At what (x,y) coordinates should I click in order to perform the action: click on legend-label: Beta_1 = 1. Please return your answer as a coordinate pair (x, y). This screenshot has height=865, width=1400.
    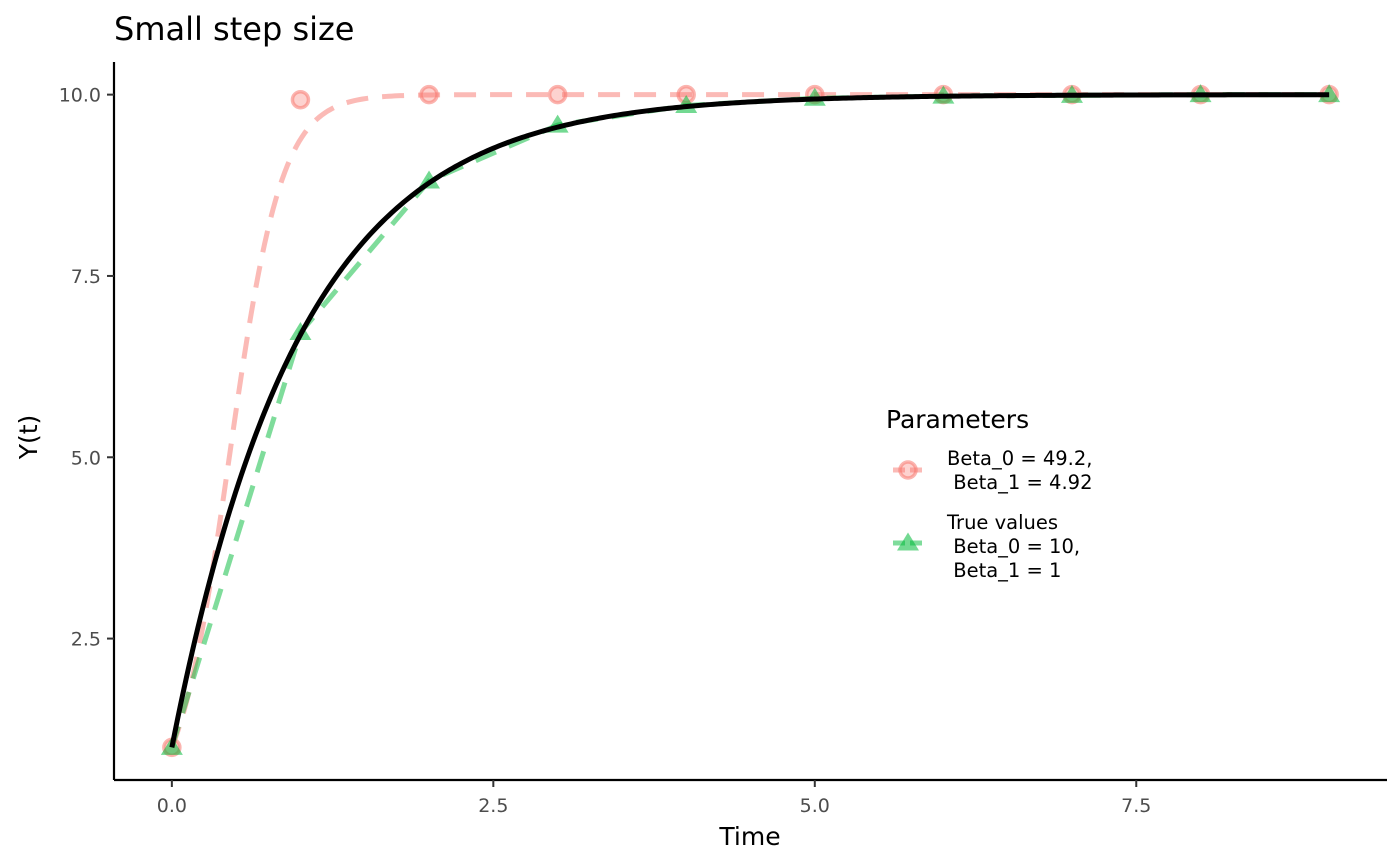
    Looking at the image, I should click on (1004, 570).